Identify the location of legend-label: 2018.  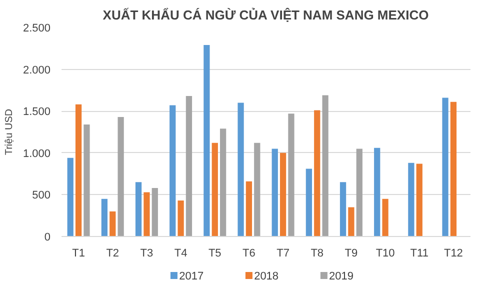
(266, 276).